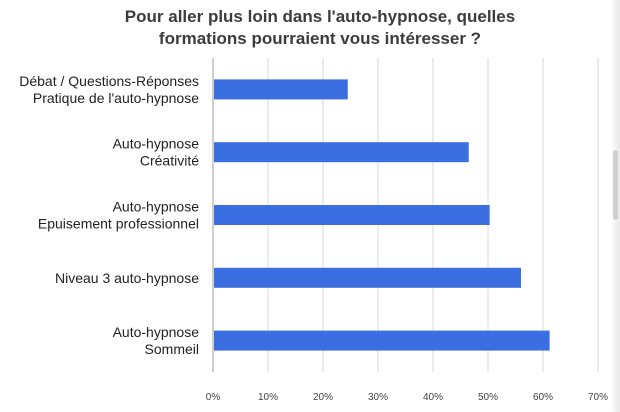 Image resolution: width=620 pixels, height=412 pixels. Describe the element at coordinates (156, 340) in the screenshot. I see `category-label: Auto-hypnose Sommeil` at that location.